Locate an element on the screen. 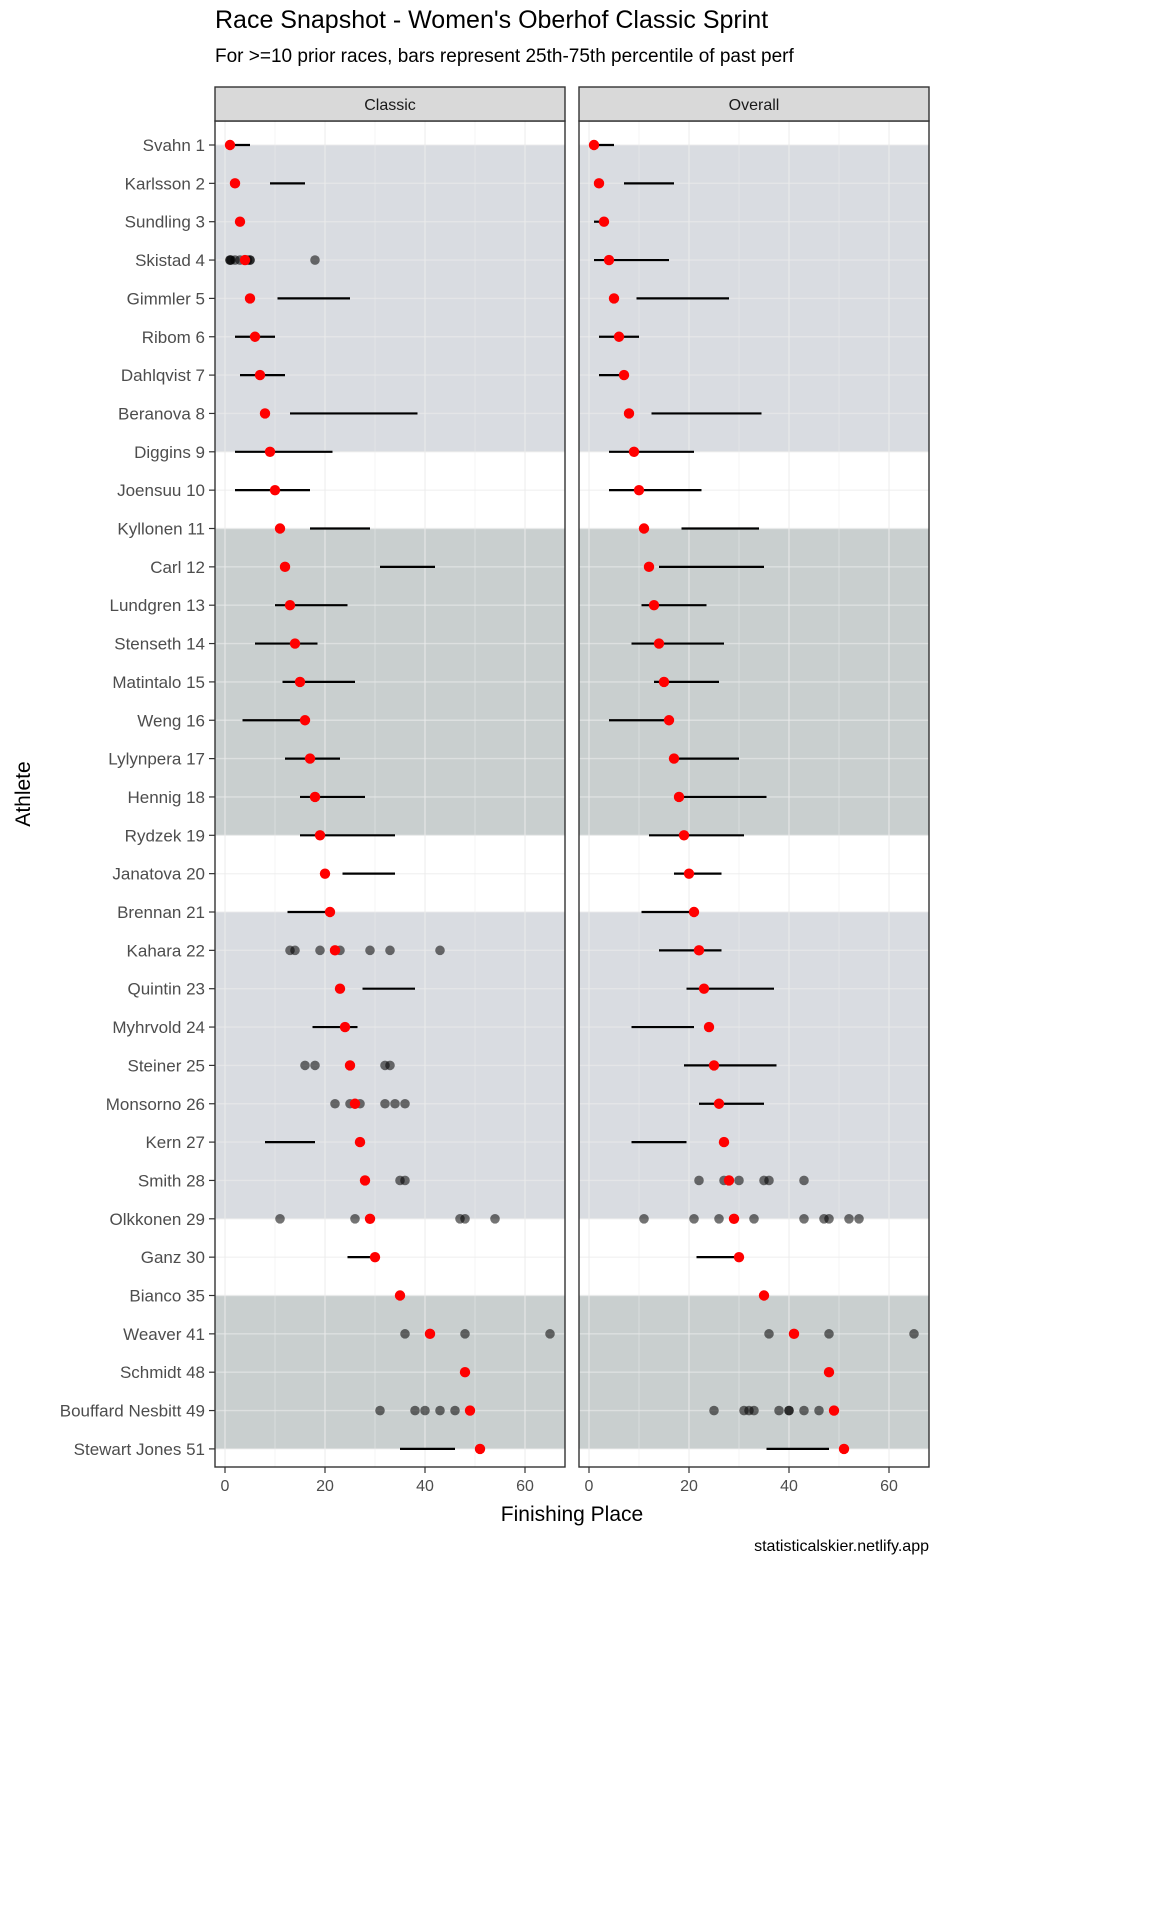 This screenshot has width=1152, height=1920. athlete-label: Ganz 30 is located at coordinates (173, 1257).